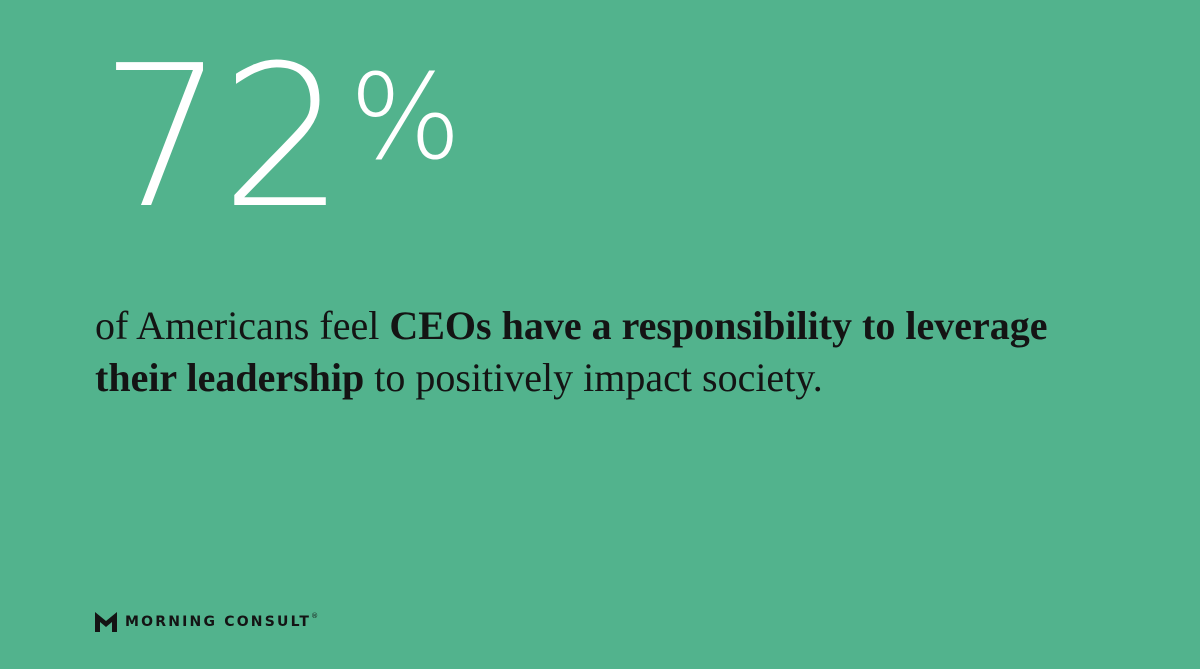 This screenshot has width=1200, height=669. I want to click on stat-value: 72, so click(222, 138).